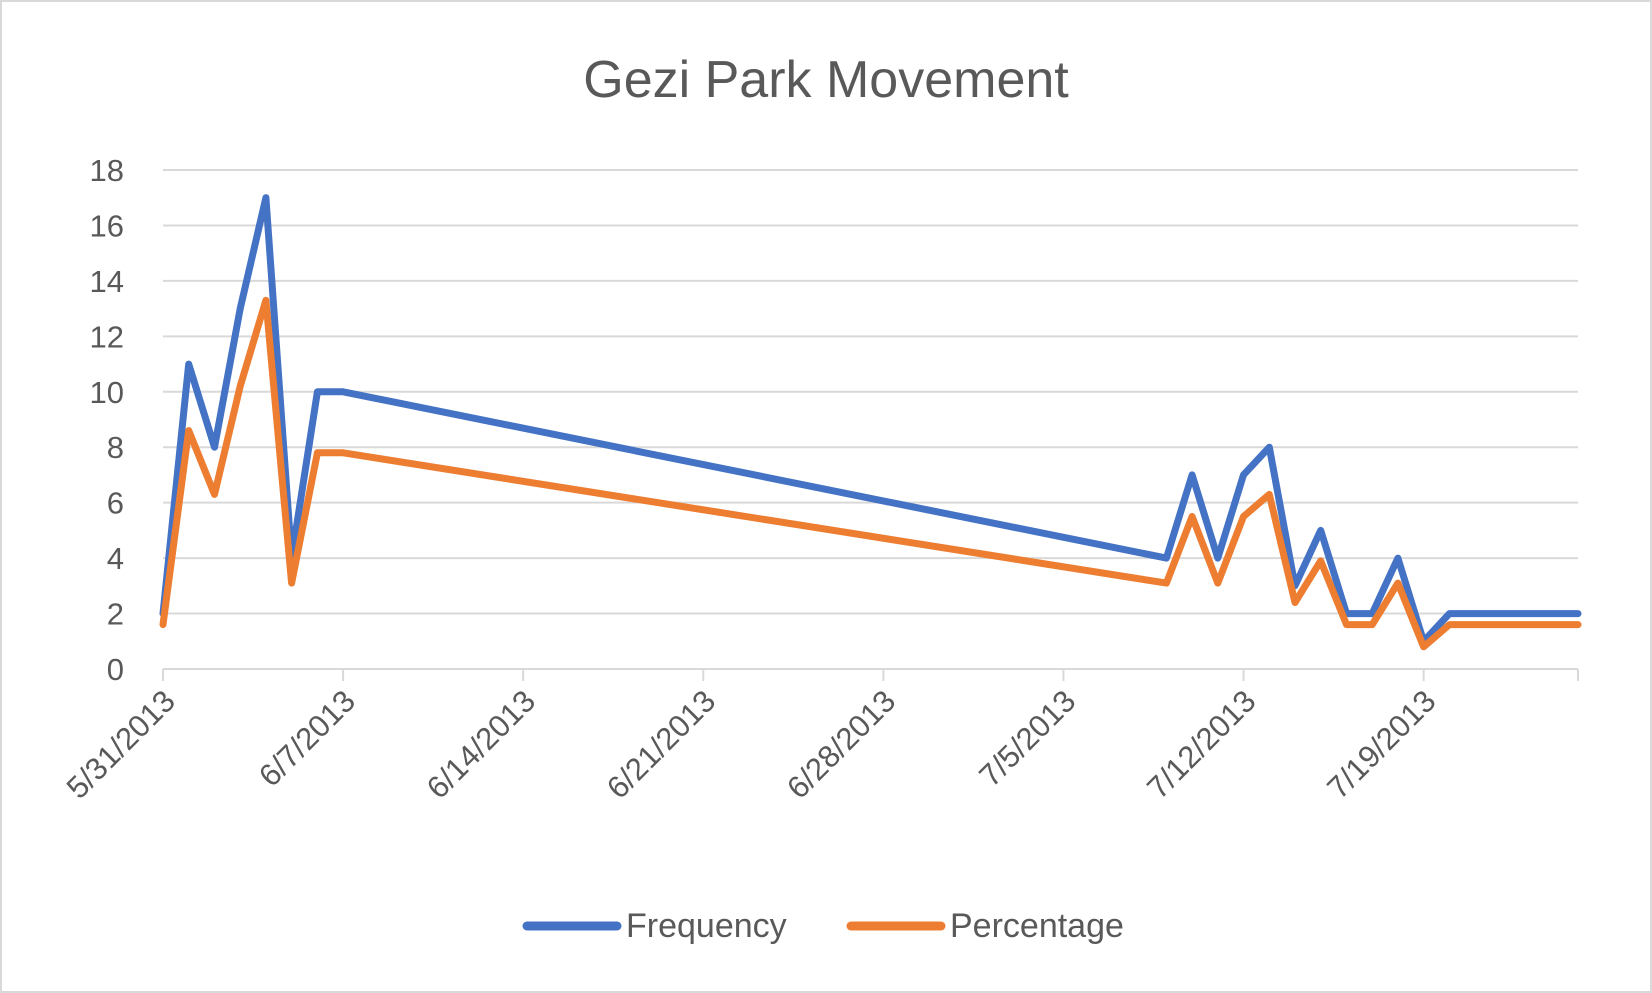 The height and width of the screenshot is (993, 1652). I want to click on y-tick-label: 0, so click(115, 669).